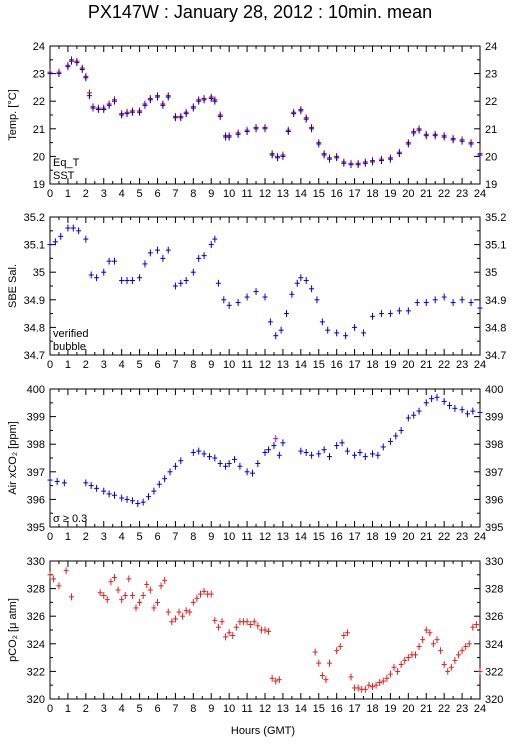 The width and height of the screenshot is (515, 744). Describe the element at coordinates (157, 365) in the screenshot. I see `x-tick-label: 6` at that location.